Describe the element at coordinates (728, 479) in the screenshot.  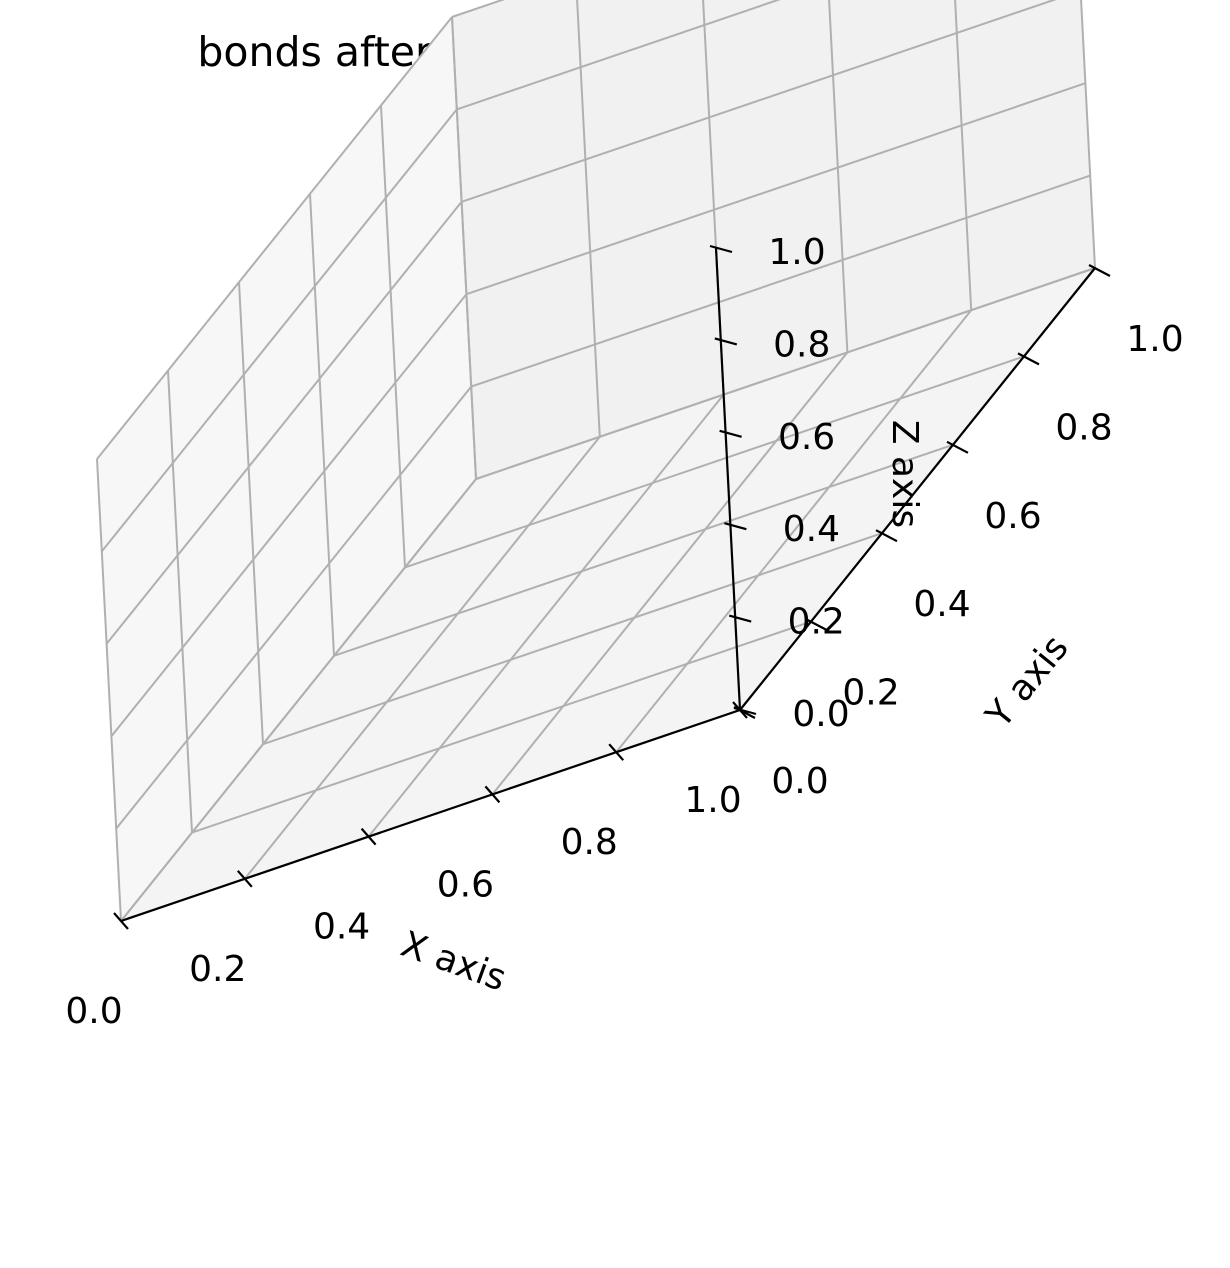
I see `z-axis-line` at that location.